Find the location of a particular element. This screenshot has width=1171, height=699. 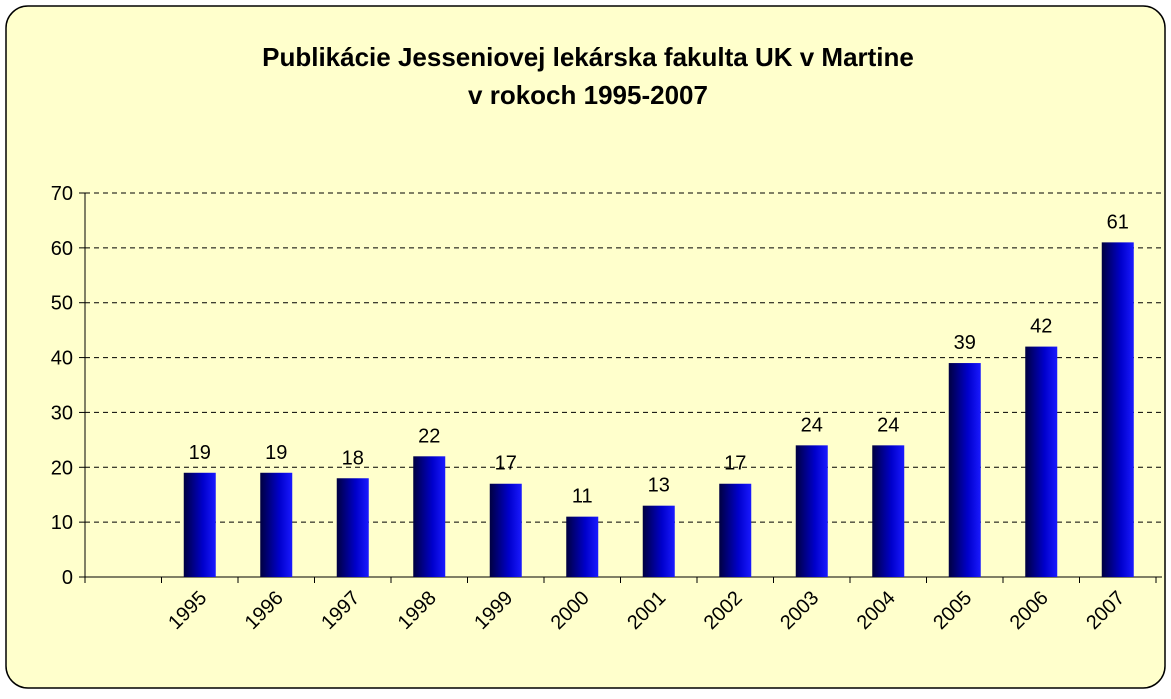

y-tick-label: 0 is located at coordinates (67, 578).